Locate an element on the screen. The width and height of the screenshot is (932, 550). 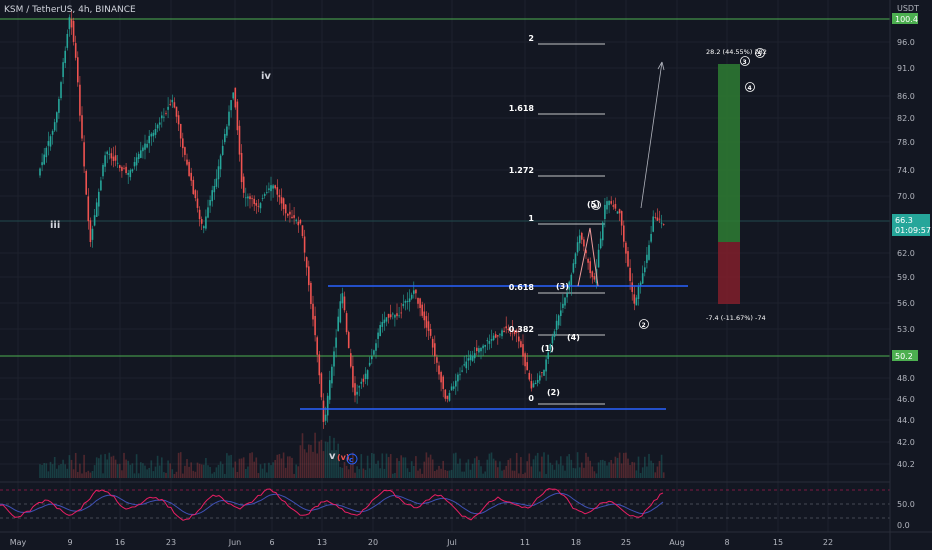
time-axis: May 9 16 23 Jun 6 13 20 Jul 11 18 25 Aug 8 15 22 is located at coordinates (421, 542).